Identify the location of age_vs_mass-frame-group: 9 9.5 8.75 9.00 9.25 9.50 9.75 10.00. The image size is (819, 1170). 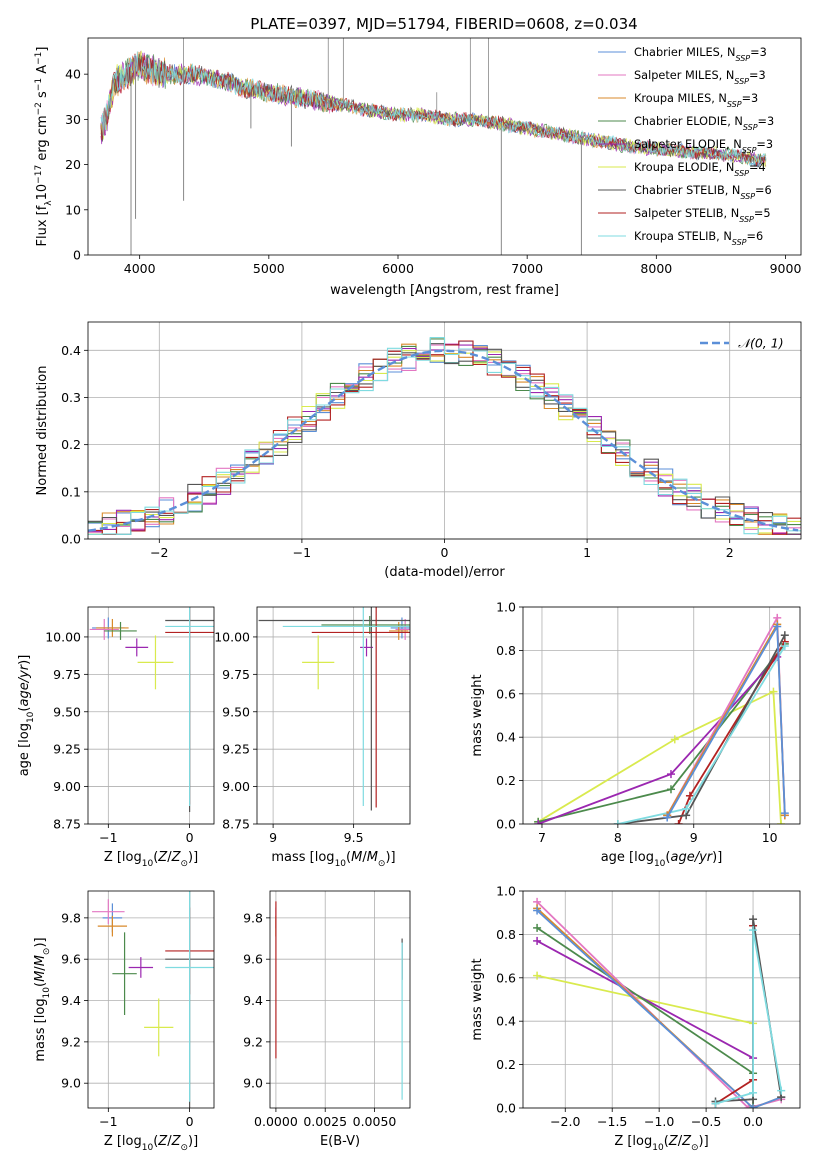
(312, 725).